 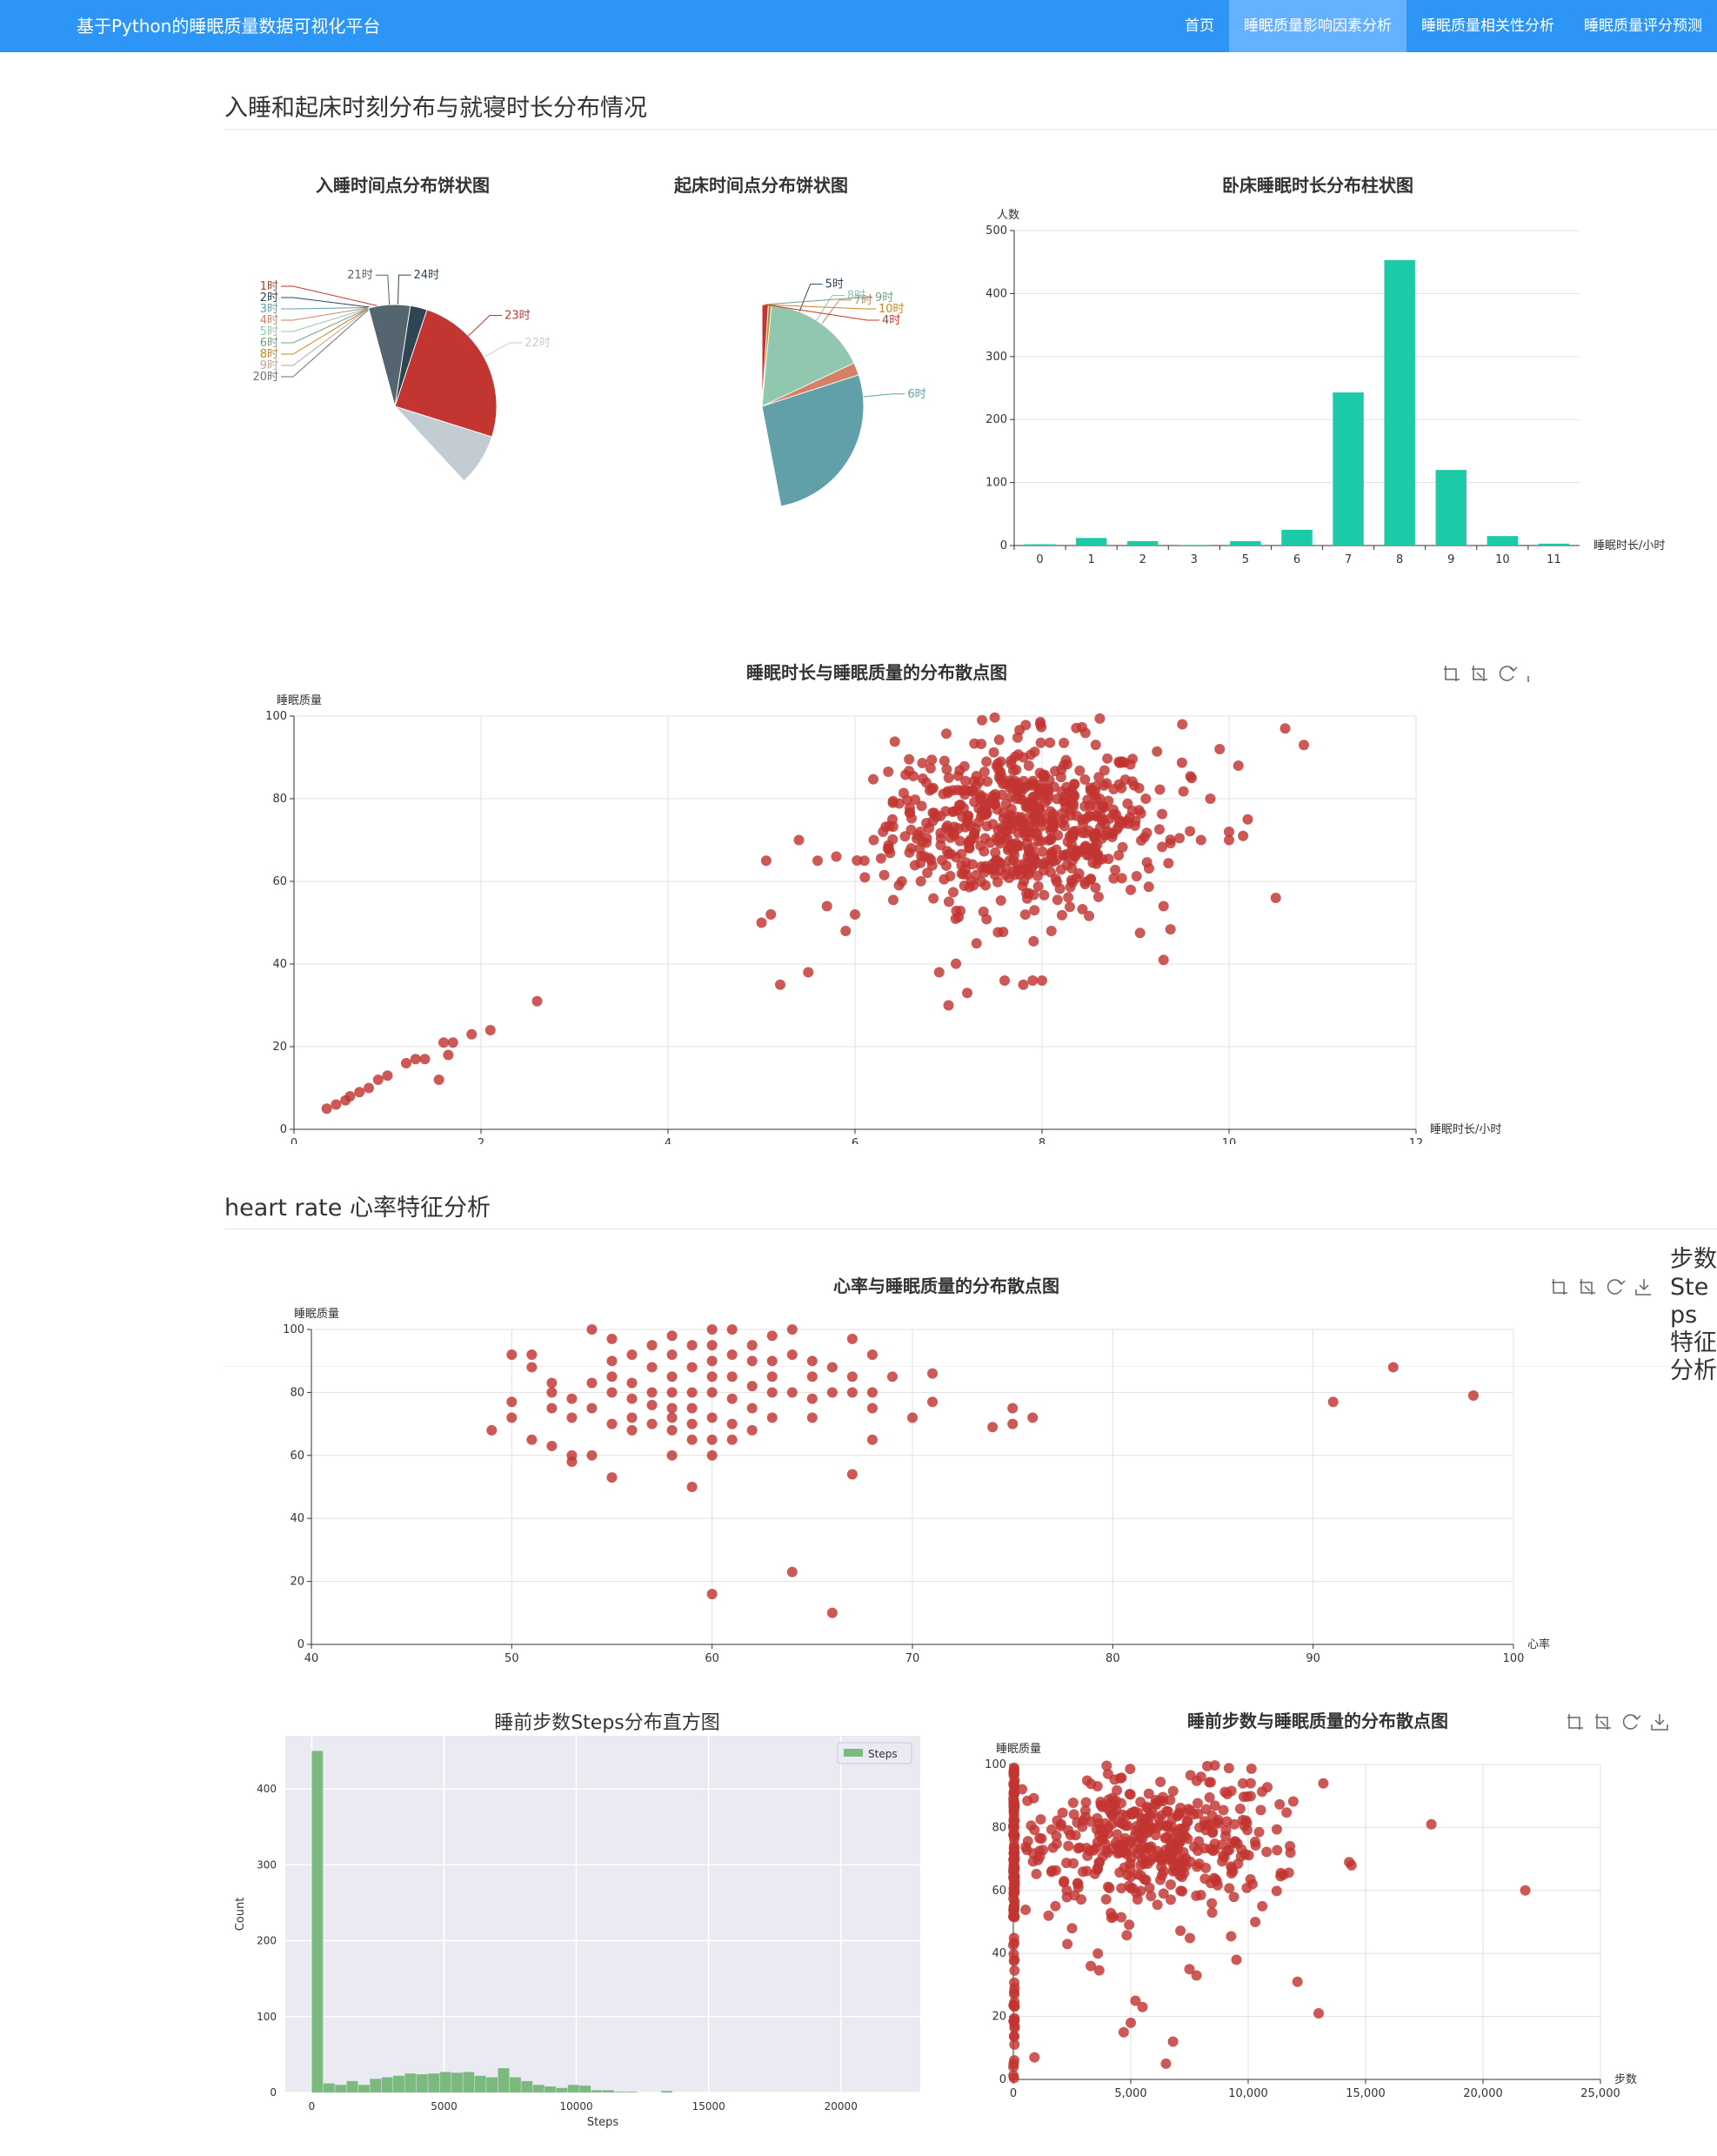 I want to click on x-tick-label: 70, so click(x=912, y=1658).